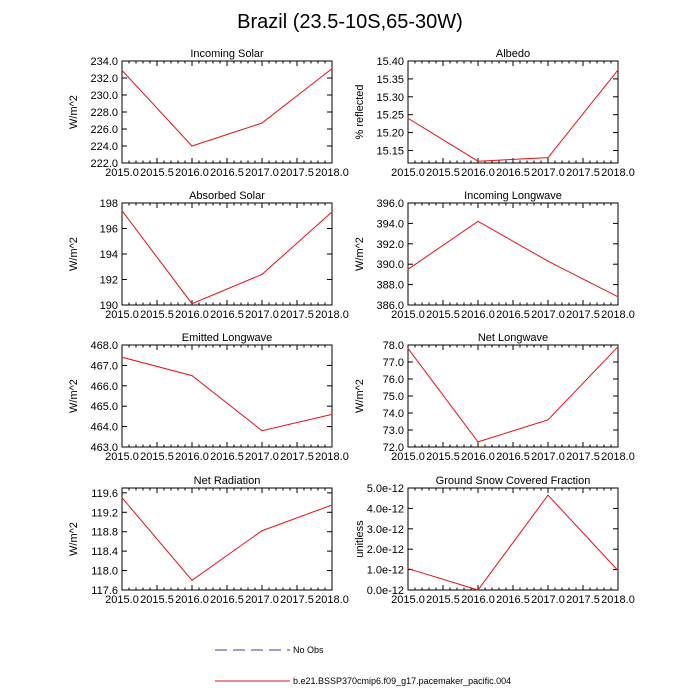  Describe the element at coordinates (360, 111) in the screenshot. I see `y-axis-label: % reflected` at that location.